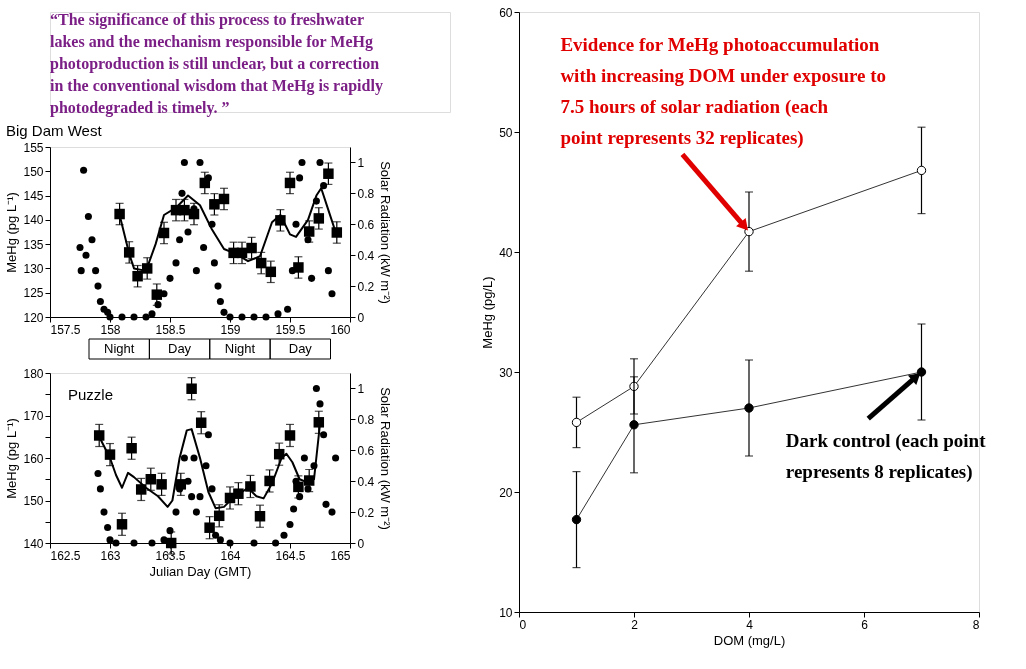 This screenshot has width=1026, height=669. Describe the element at coordinates (886, 456) in the screenshot. I see `annotation: Dark control (each point represents 8 replicates)` at that location.